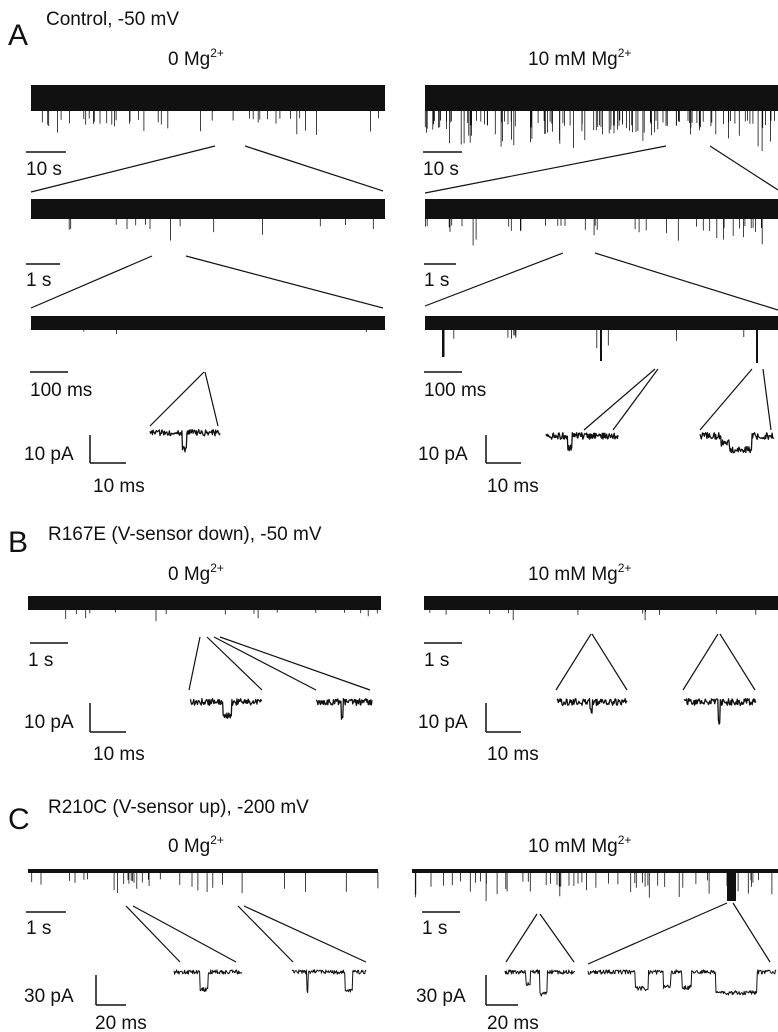 The image size is (778, 1032). I want to click on scalebar-a-right-1s: 1 s, so click(440, 277).